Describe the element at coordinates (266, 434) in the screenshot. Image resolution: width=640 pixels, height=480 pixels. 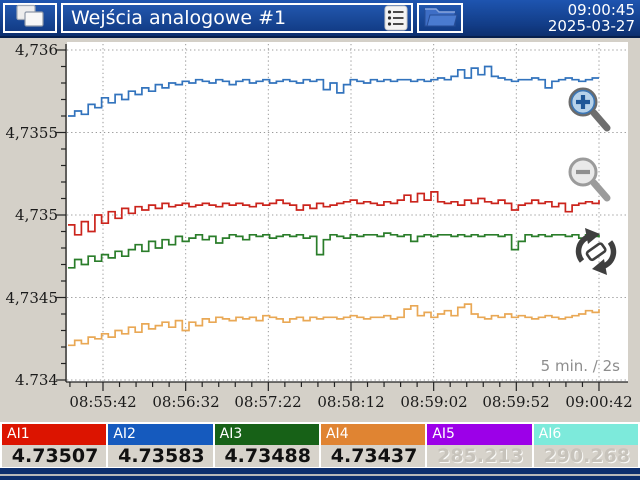
I see `channel-name: AI3` at that location.